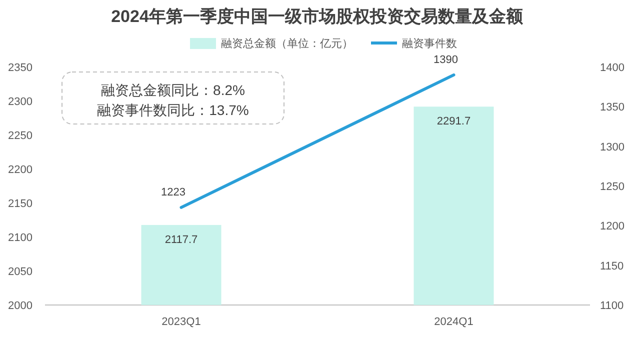 This screenshot has height=339, width=634. I want to click on legend-label: 融资事件数, so click(429, 43).